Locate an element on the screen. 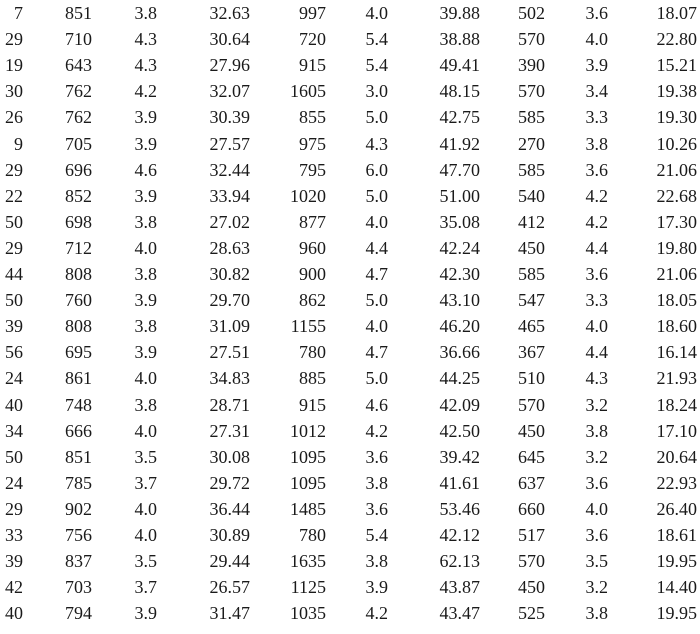 This screenshot has width=700, height=634. table-cell-col-10: 21.06 is located at coordinates (677, 169).